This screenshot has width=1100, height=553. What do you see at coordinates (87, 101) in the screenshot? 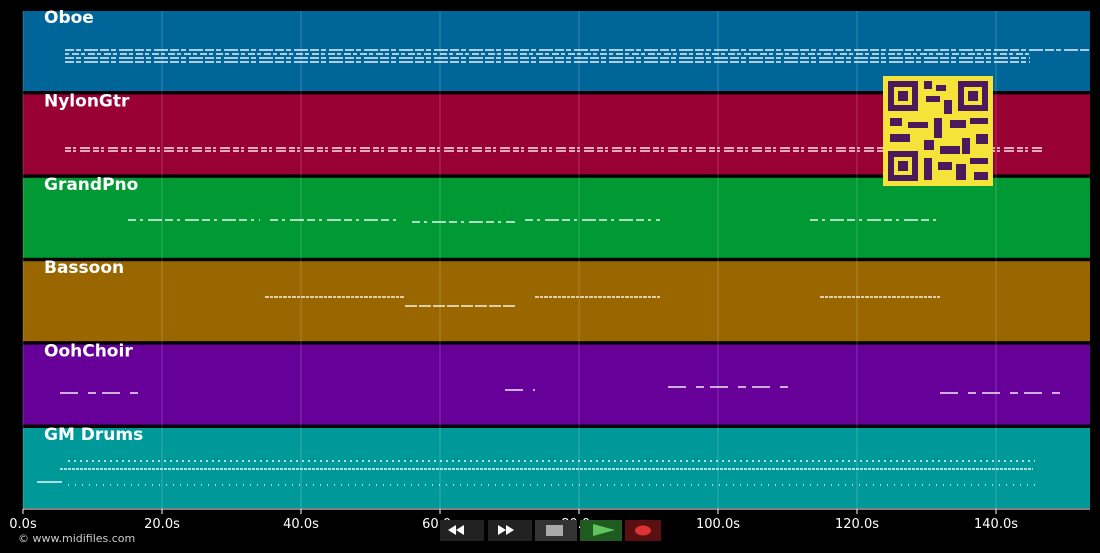
I see `track-name: NylonGtr` at bounding box center [87, 101].